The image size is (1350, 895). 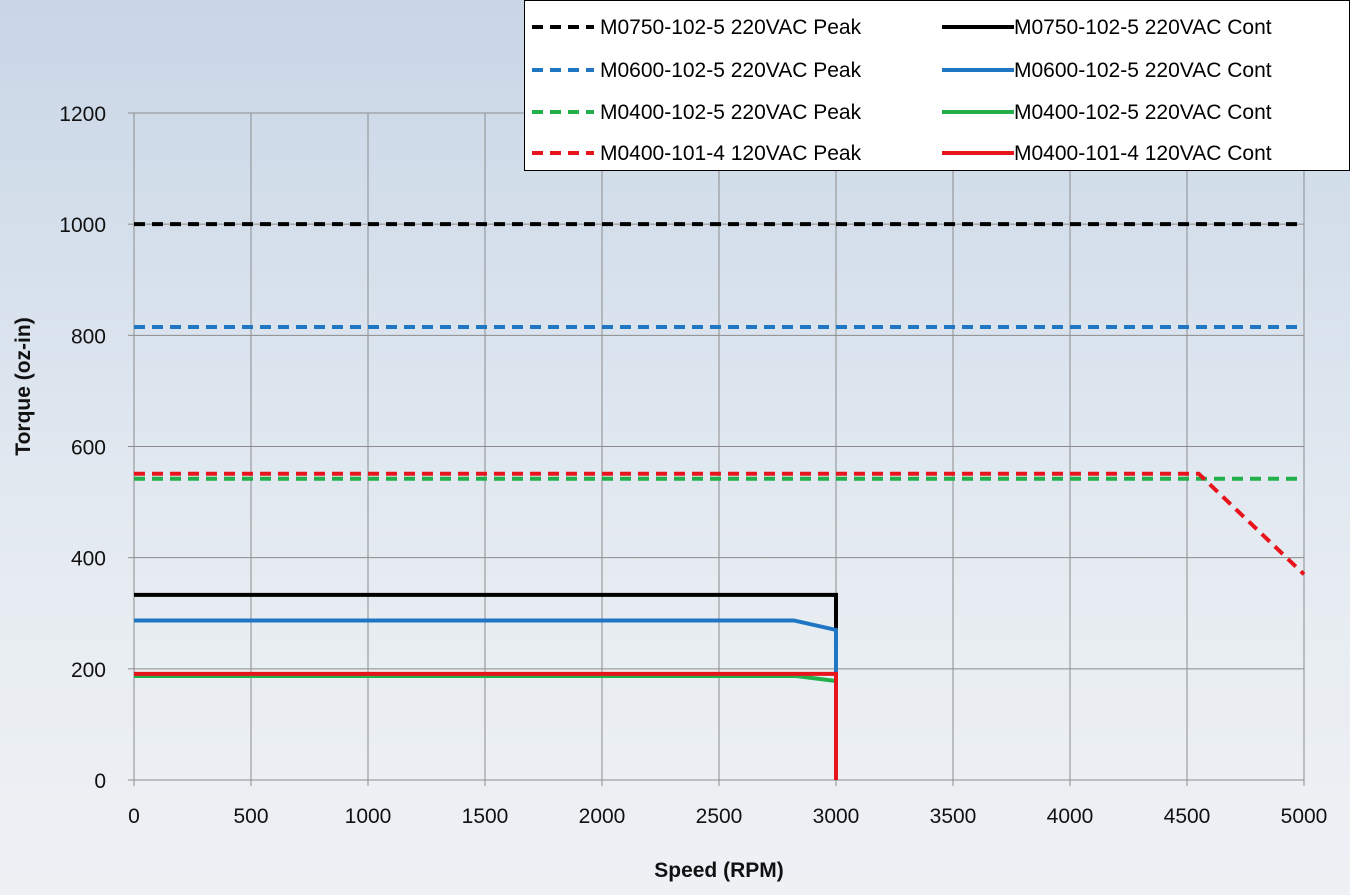 What do you see at coordinates (1143, 153) in the screenshot?
I see `legend-label: M0400-101-4 120VAC Cont` at bounding box center [1143, 153].